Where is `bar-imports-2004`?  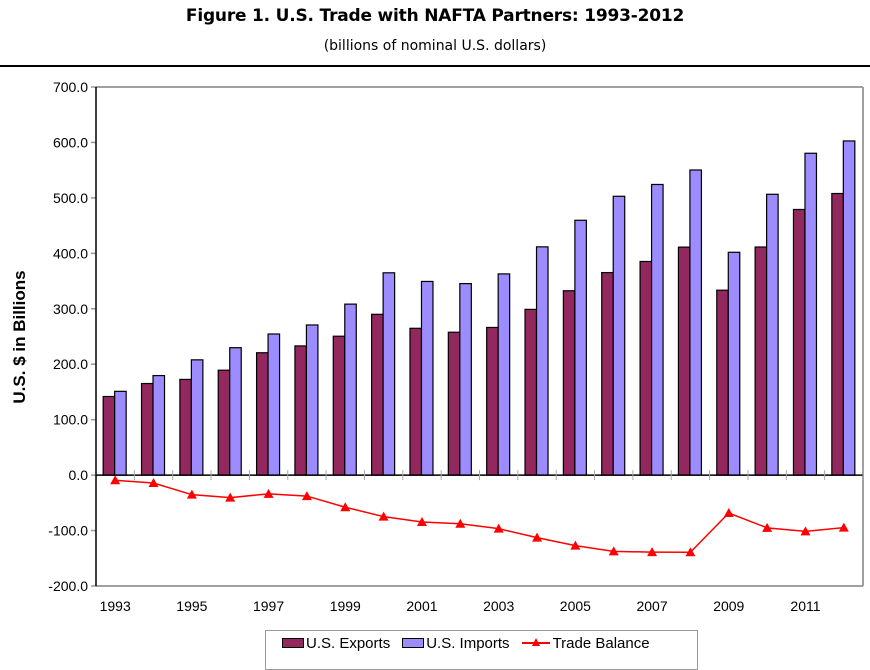 bar-imports-2004 is located at coordinates (542, 361).